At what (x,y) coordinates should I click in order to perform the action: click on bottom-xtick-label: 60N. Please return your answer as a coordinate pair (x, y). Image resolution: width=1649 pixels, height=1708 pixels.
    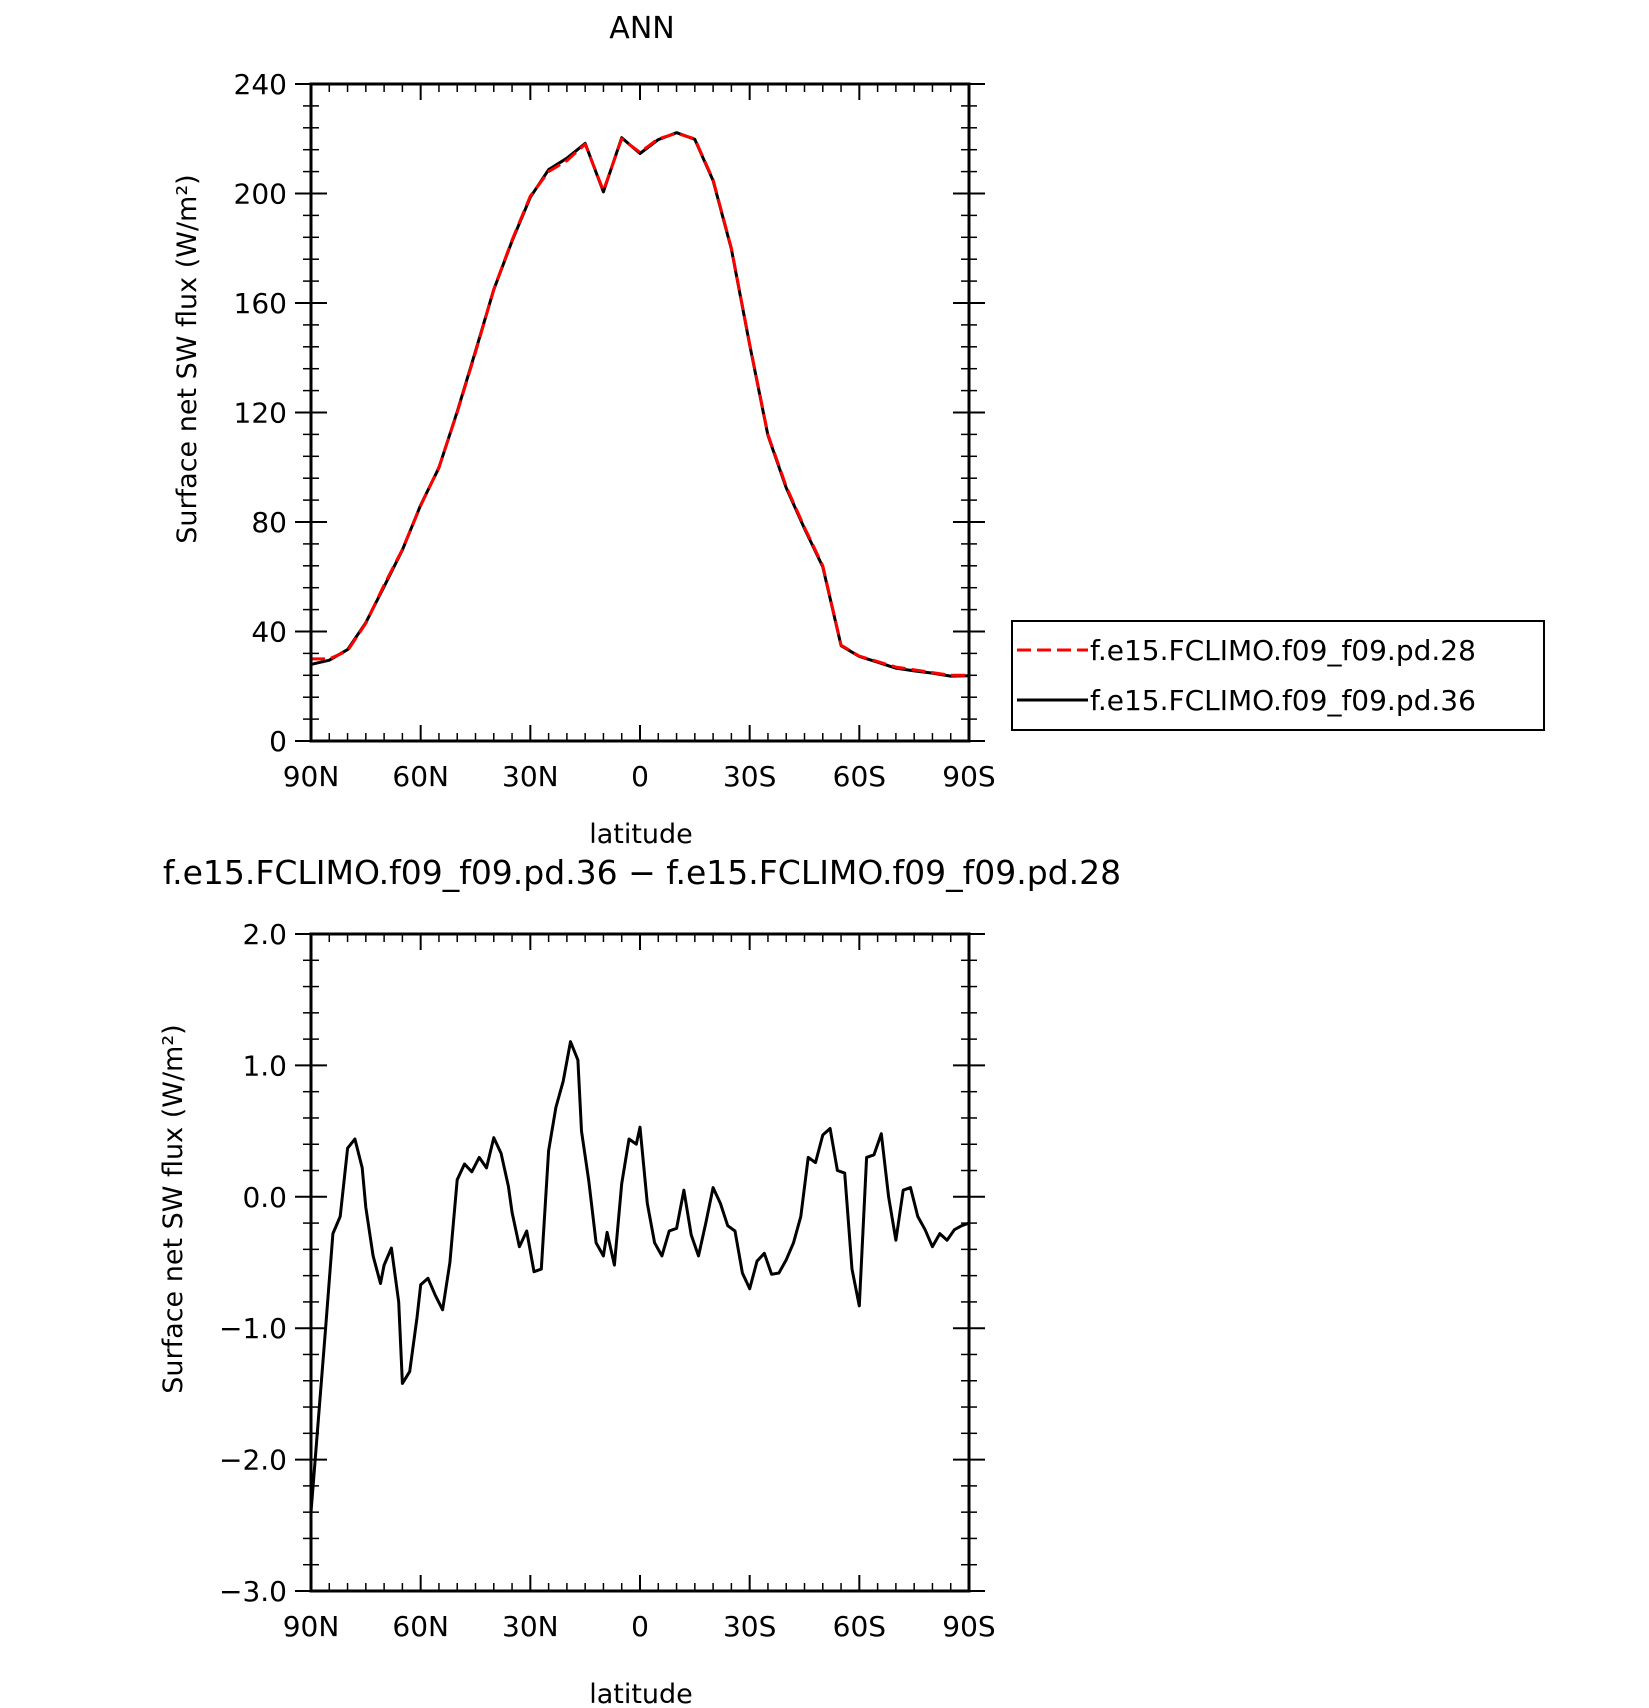
    Looking at the image, I should click on (420, 1626).